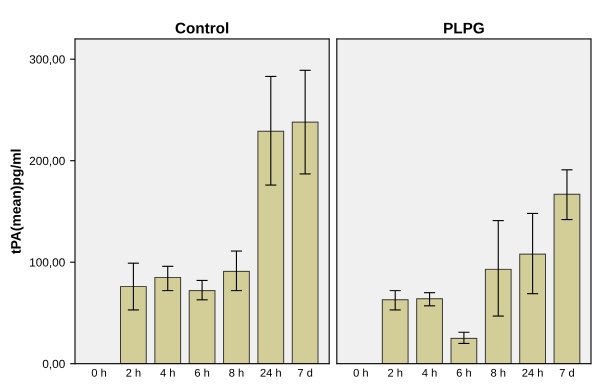 This screenshot has height=389, width=600. I want to click on chart-title: Control, so click(202, 28).